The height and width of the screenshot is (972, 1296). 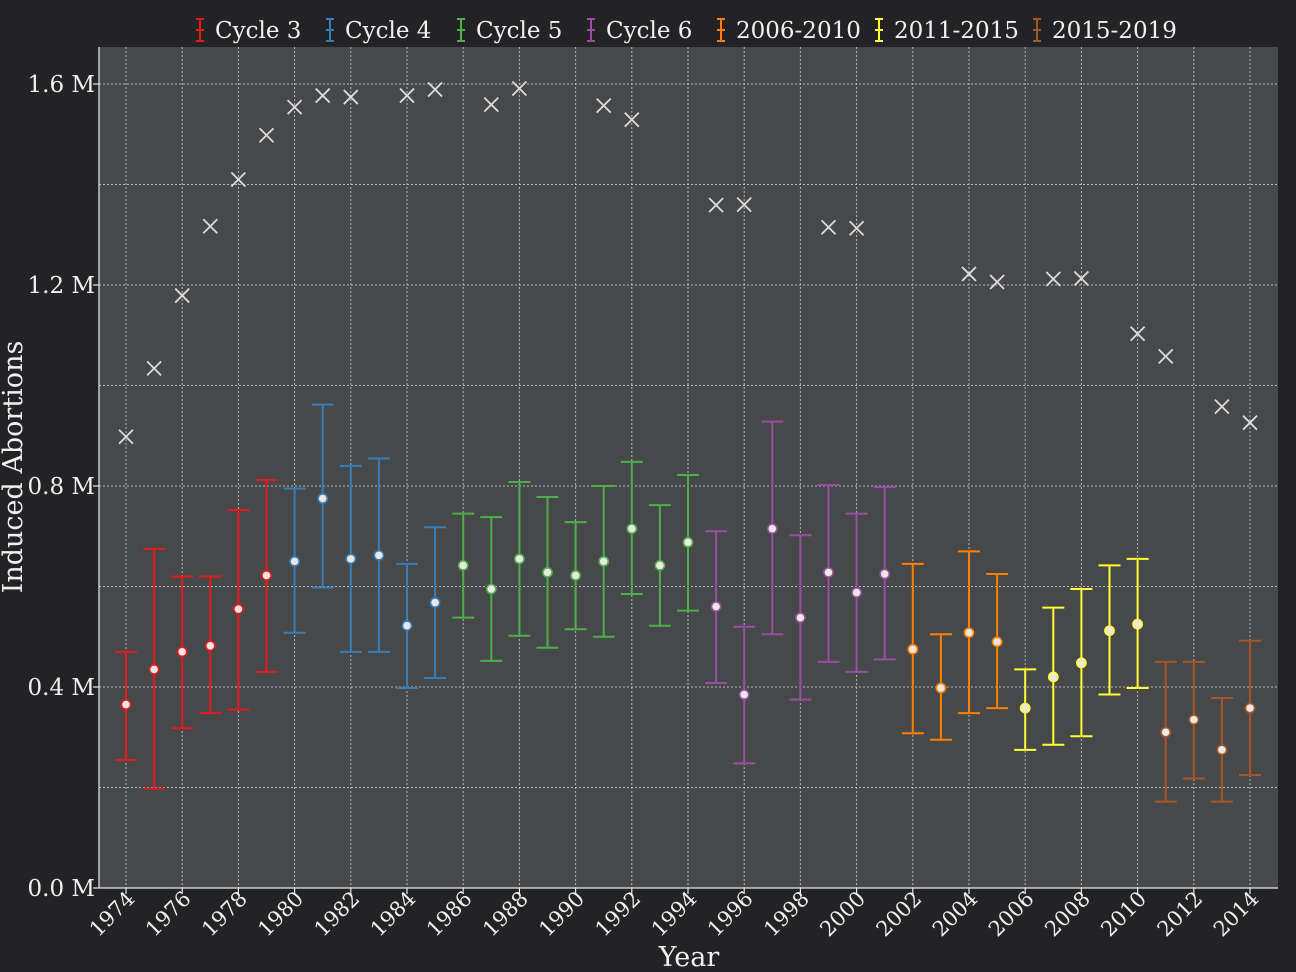 What do you see at coordinates (1114, 31) in the screenshot?
I see `legend-label: 2015-2019` at bounding box center [1114, 31].